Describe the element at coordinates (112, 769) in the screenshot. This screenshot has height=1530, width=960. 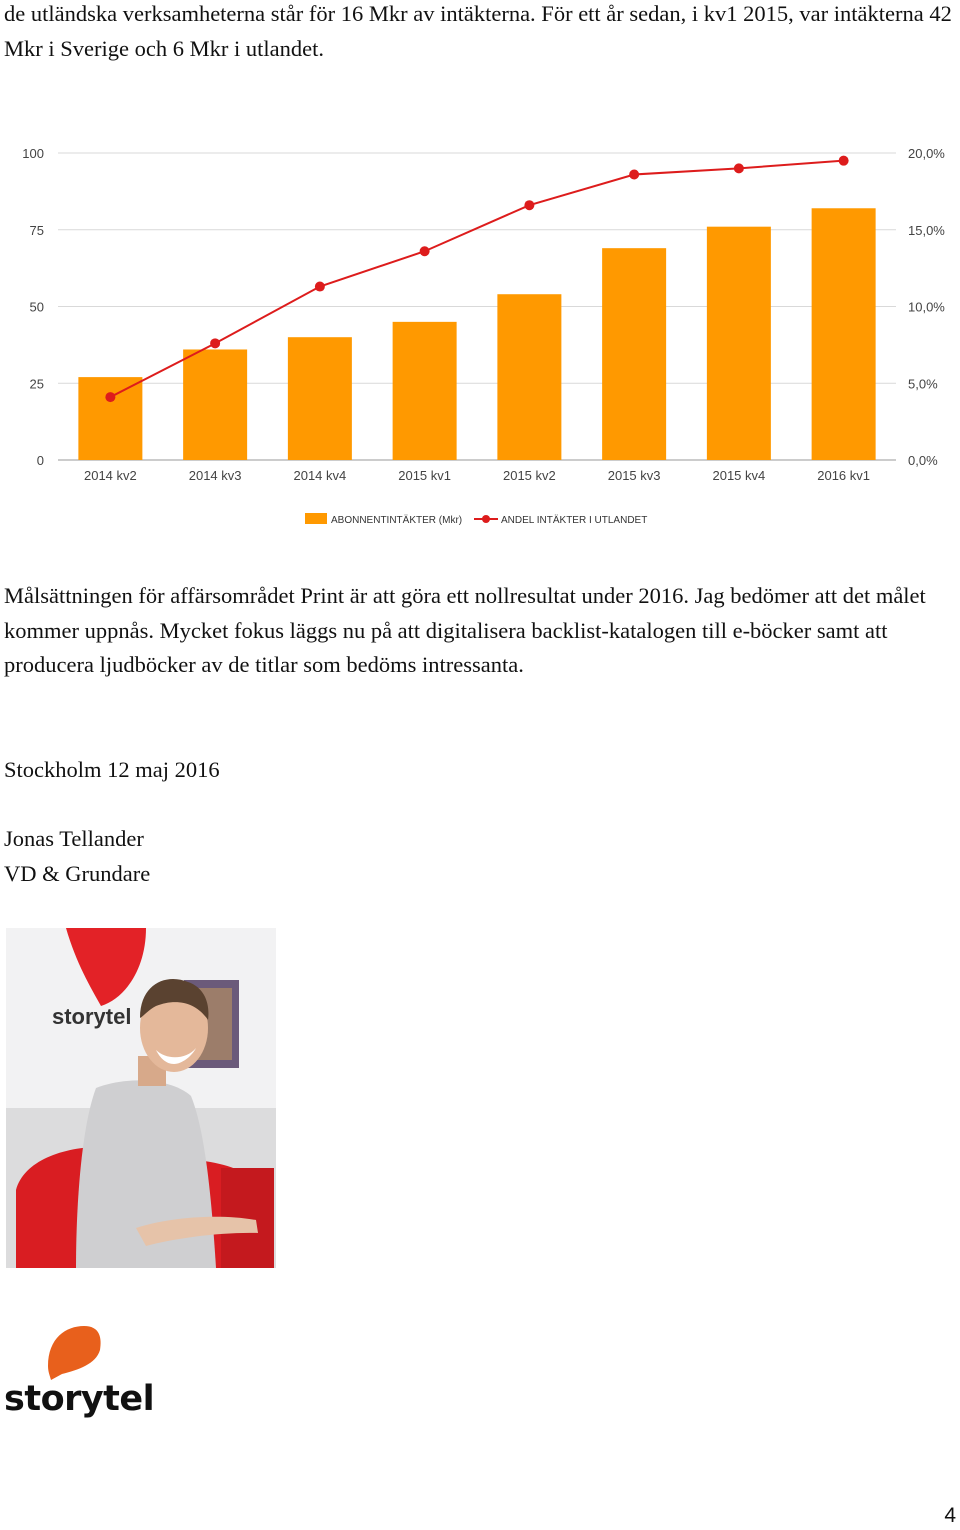
I see `place-date: Stockholm 12 maj 2016` at that location.